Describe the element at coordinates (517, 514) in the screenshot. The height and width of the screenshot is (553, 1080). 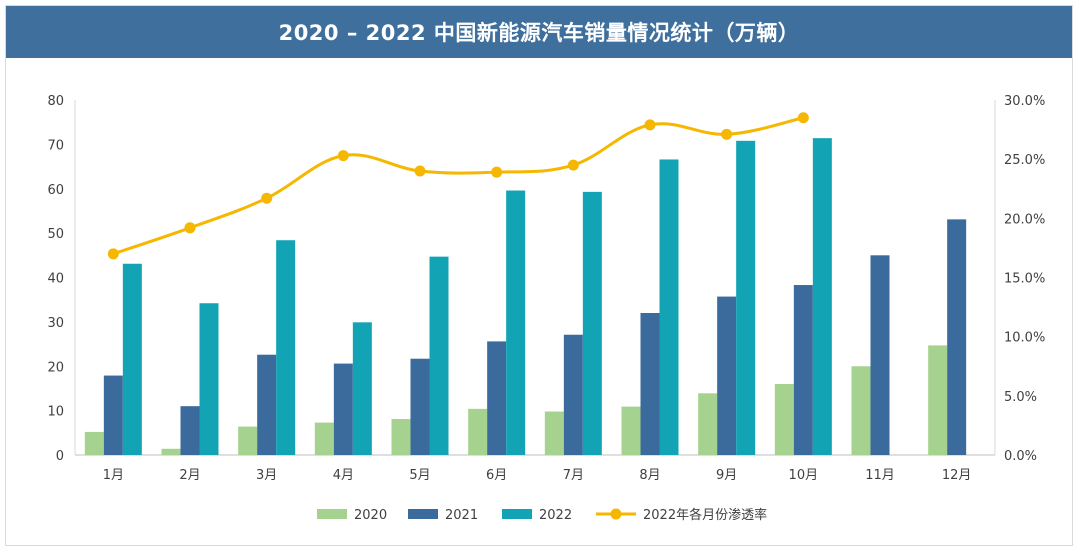
I see `legend-swatch-2022` at that location.